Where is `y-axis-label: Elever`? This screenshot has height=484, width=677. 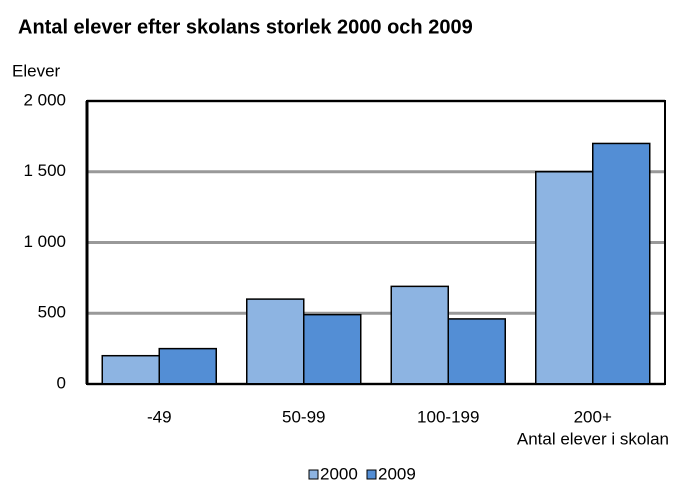 y-axis-label: Elever is located at coordinates (36, 70).